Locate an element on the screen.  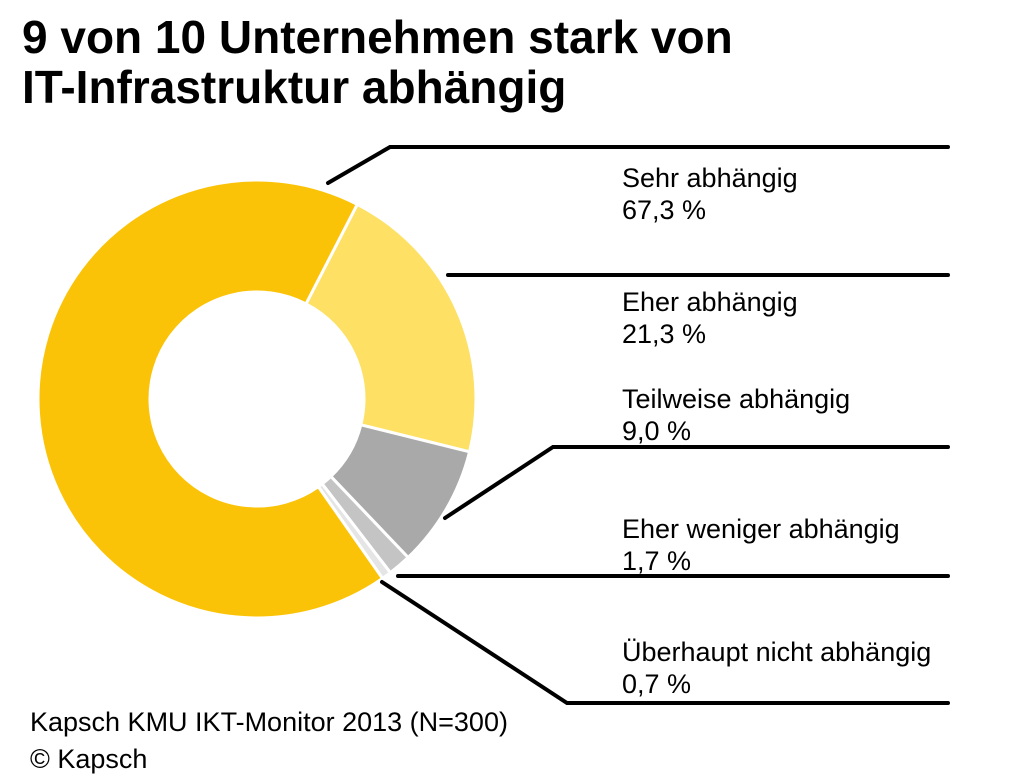
callout-value: 1,7 % is located at coordinates (657, 561).